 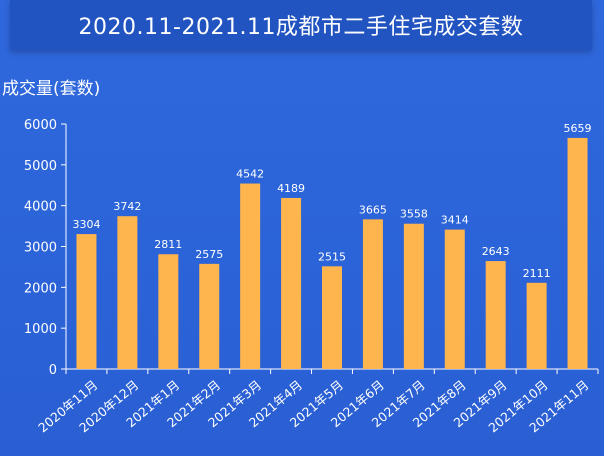 I want to click on y-tick-label: 3000, so click(x=40, y=248).